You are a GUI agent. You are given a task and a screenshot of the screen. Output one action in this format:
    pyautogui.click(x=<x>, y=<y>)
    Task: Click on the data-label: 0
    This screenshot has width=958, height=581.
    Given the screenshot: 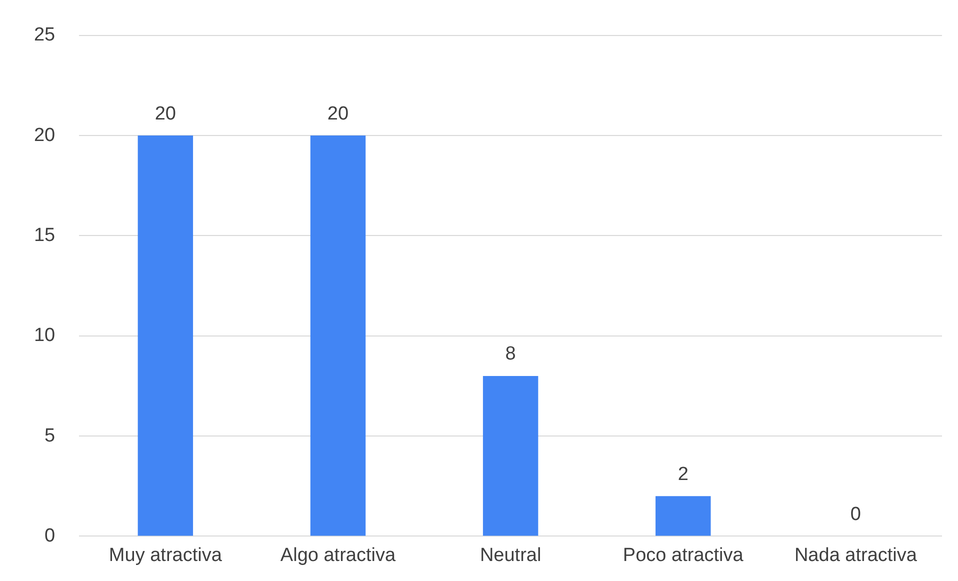 What is the action you would take?
    pyautogui.click(x=855, y=514)
    